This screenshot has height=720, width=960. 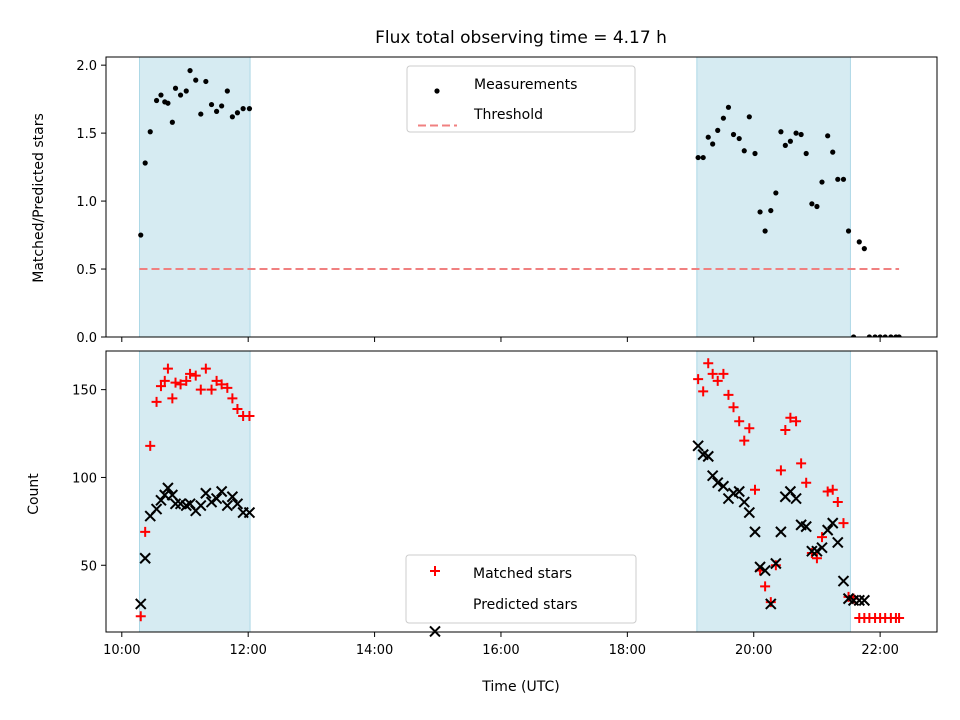 I want to click on ratio-y-tick-label: 0.0, so click(x=86, y=338).